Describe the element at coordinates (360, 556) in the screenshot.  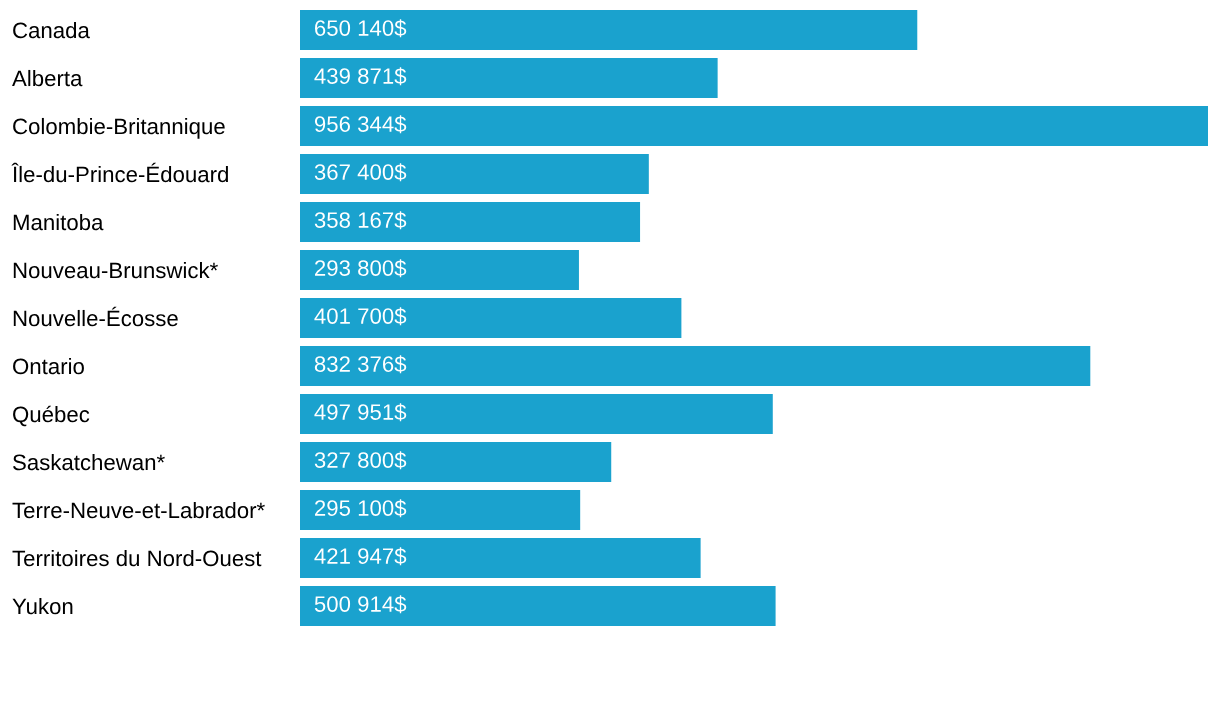
I see `data-label: 421 947$` at that location.